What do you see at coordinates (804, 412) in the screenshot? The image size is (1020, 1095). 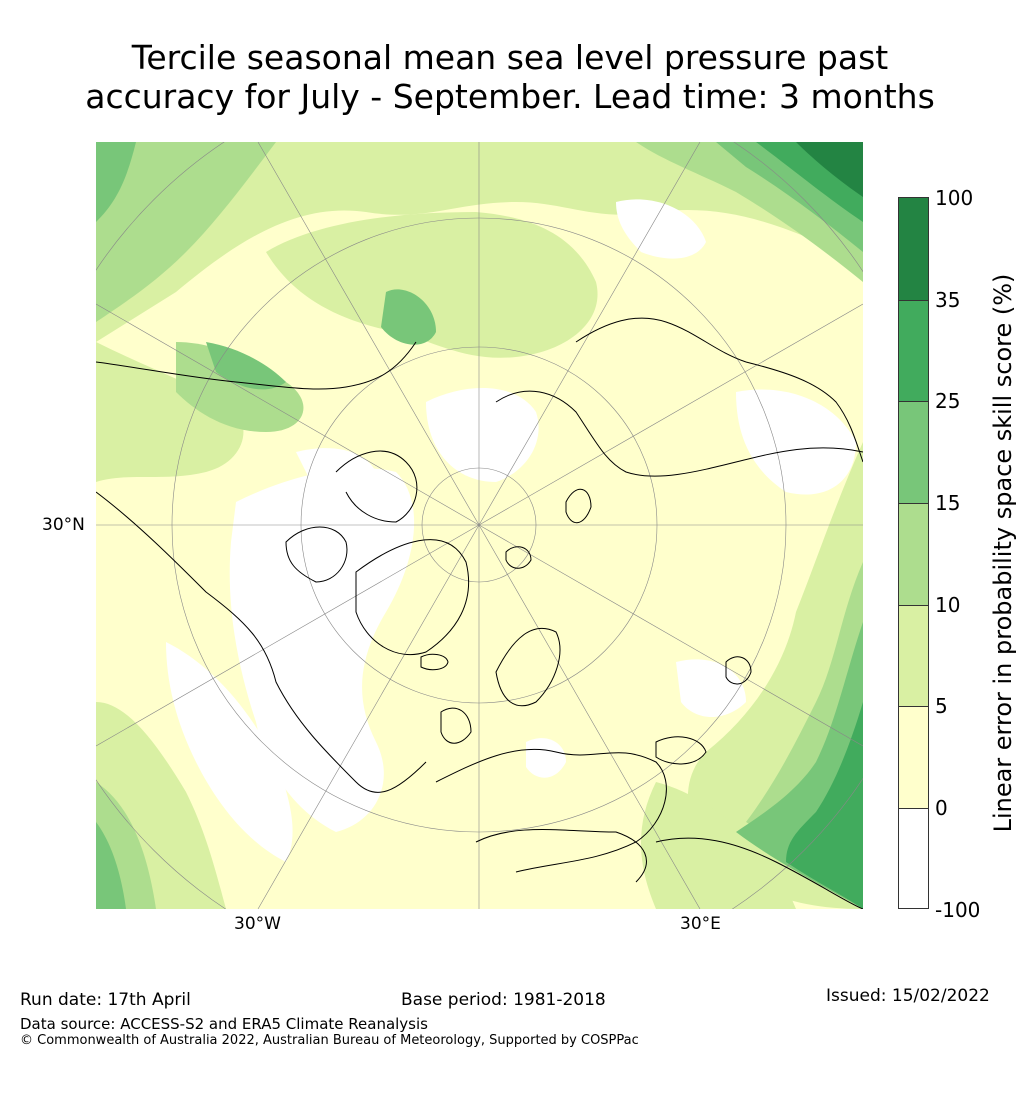 I see `coast-east-asia` at bounding box center [804, 412].